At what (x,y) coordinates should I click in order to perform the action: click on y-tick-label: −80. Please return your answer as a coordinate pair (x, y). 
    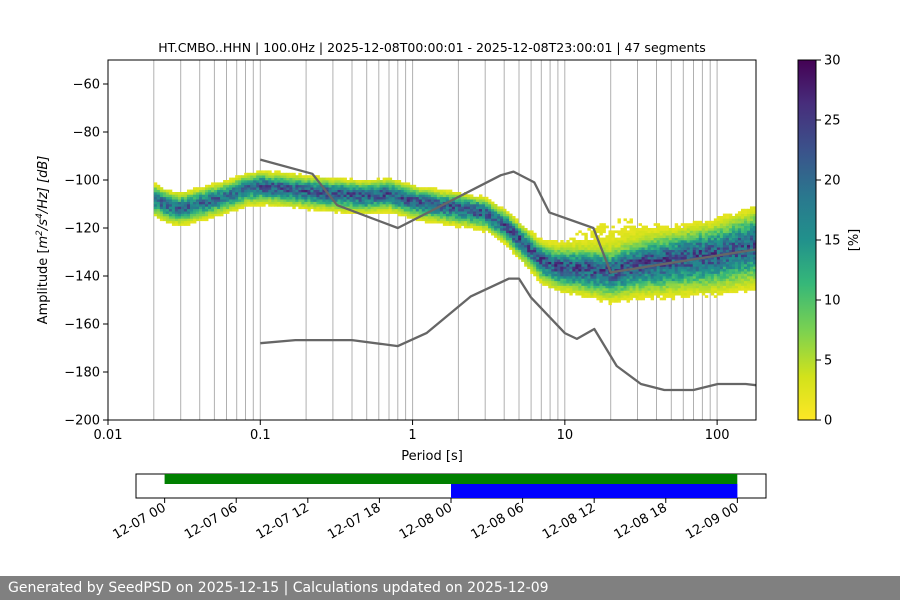
    Looking at the image, I should click on (86, 133).